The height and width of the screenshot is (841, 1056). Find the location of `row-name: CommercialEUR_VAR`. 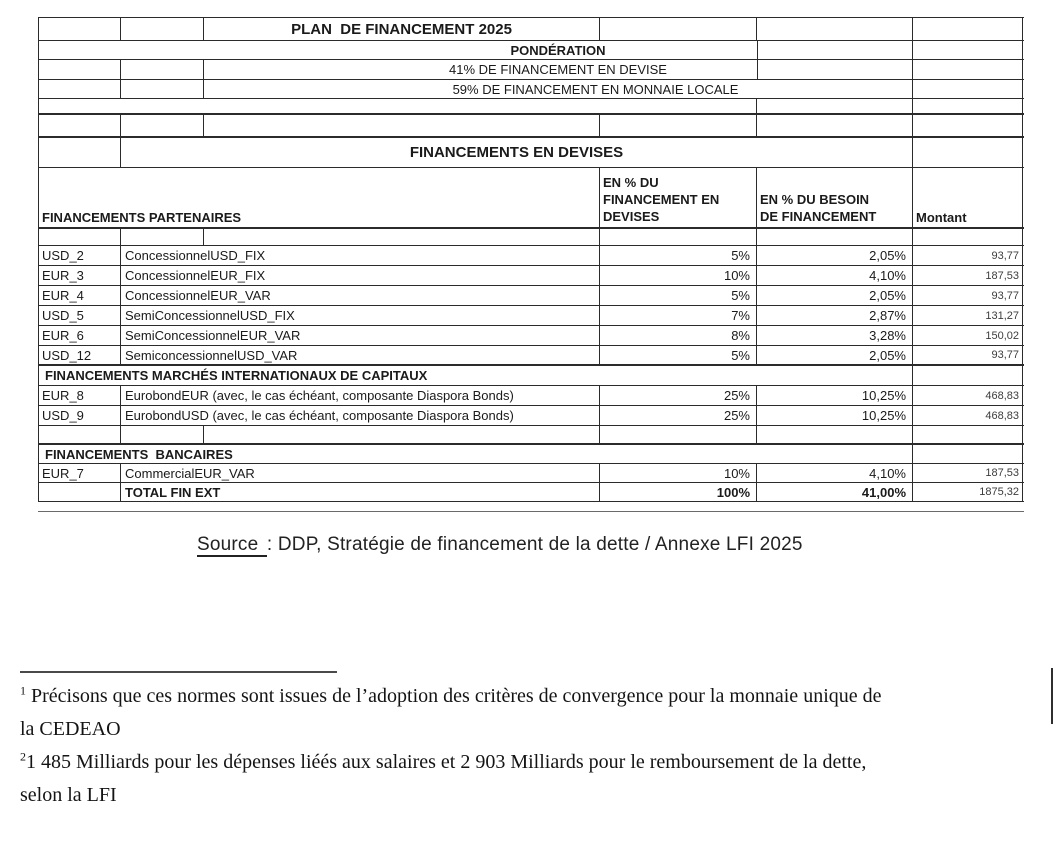

row-name: CommercialEUR_VAR is located at coordinates (360, 473).